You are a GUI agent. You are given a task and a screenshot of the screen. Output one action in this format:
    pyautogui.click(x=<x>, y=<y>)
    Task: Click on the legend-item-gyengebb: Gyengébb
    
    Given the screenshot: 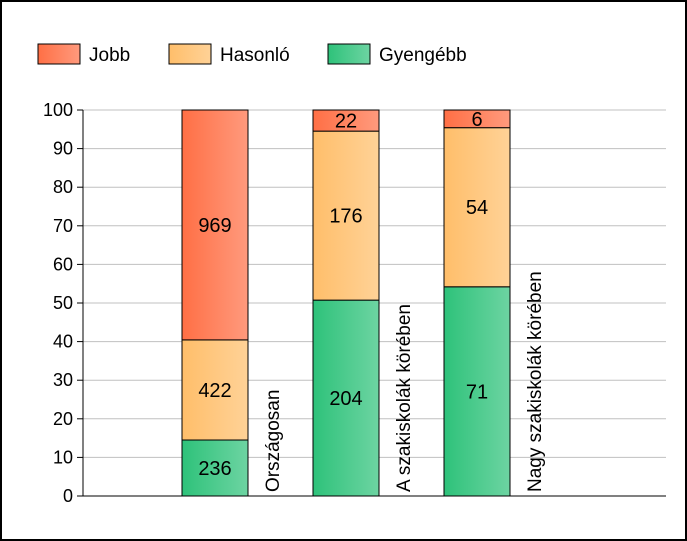 What is the action you would take?
    pyautogui.click(x=397, y=54)
    